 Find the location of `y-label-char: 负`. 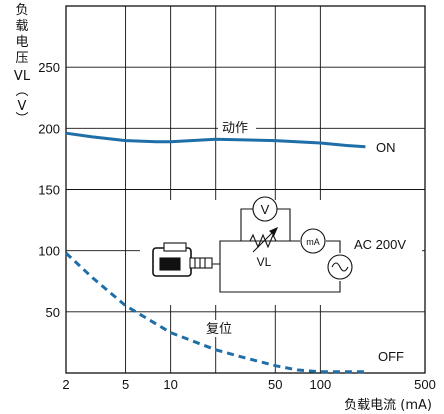

y-label-char: 负 is located at coordinates (21, 10).